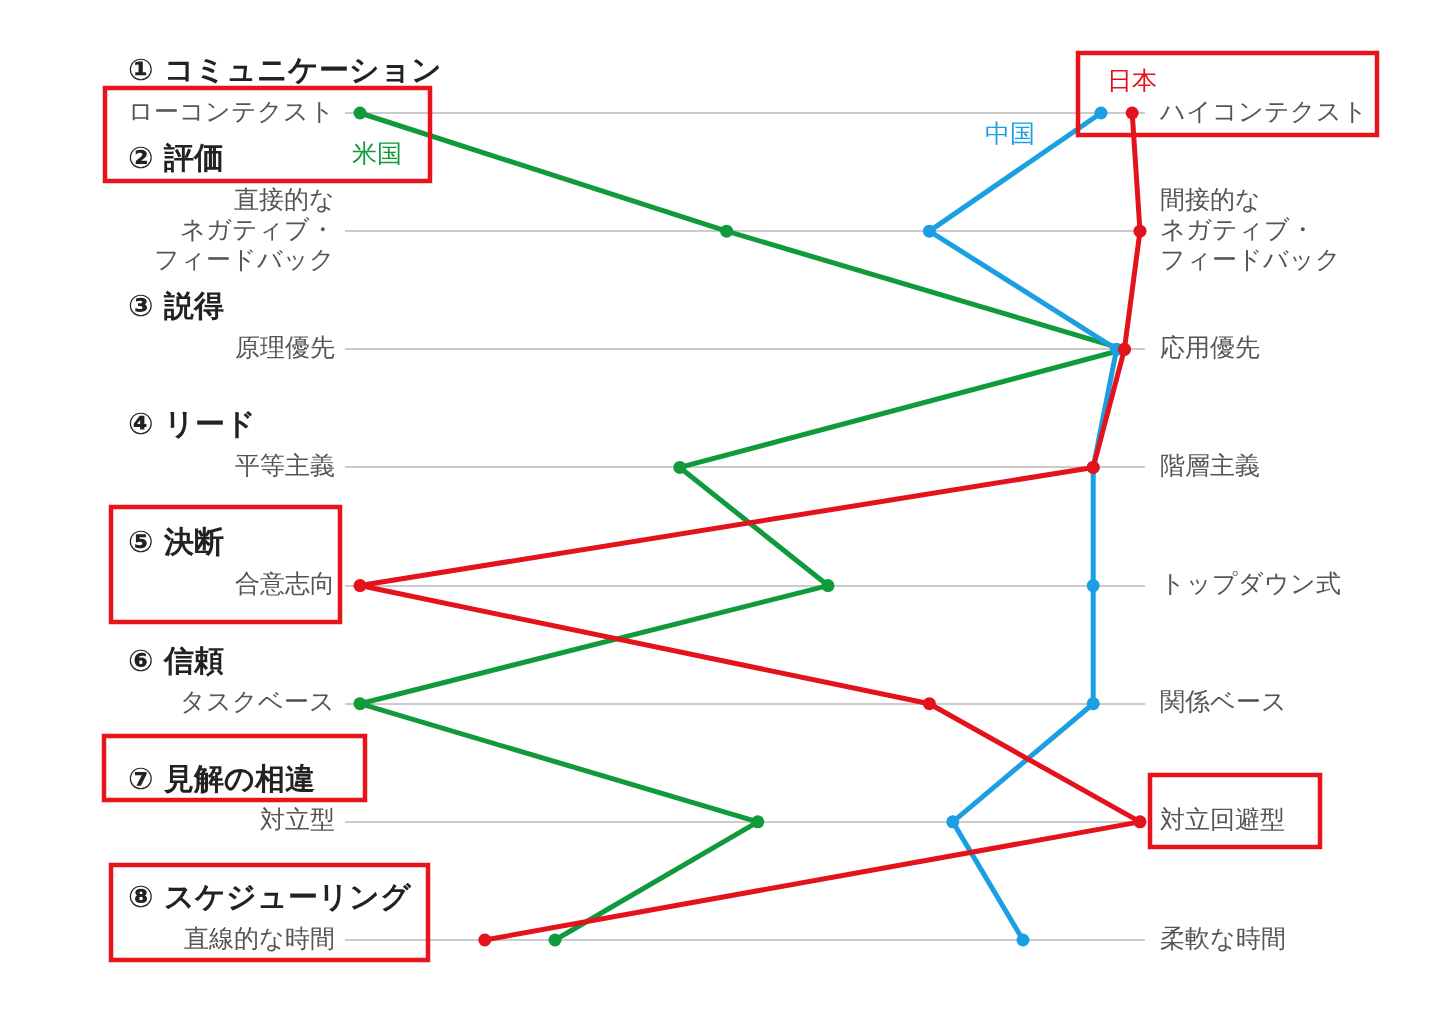 Image resolution: width=1440 pixels, height=1014 pixels. Describe the element at coordinates (1132, 80) in the screenshot. I see `series-label: 日本` at that location.